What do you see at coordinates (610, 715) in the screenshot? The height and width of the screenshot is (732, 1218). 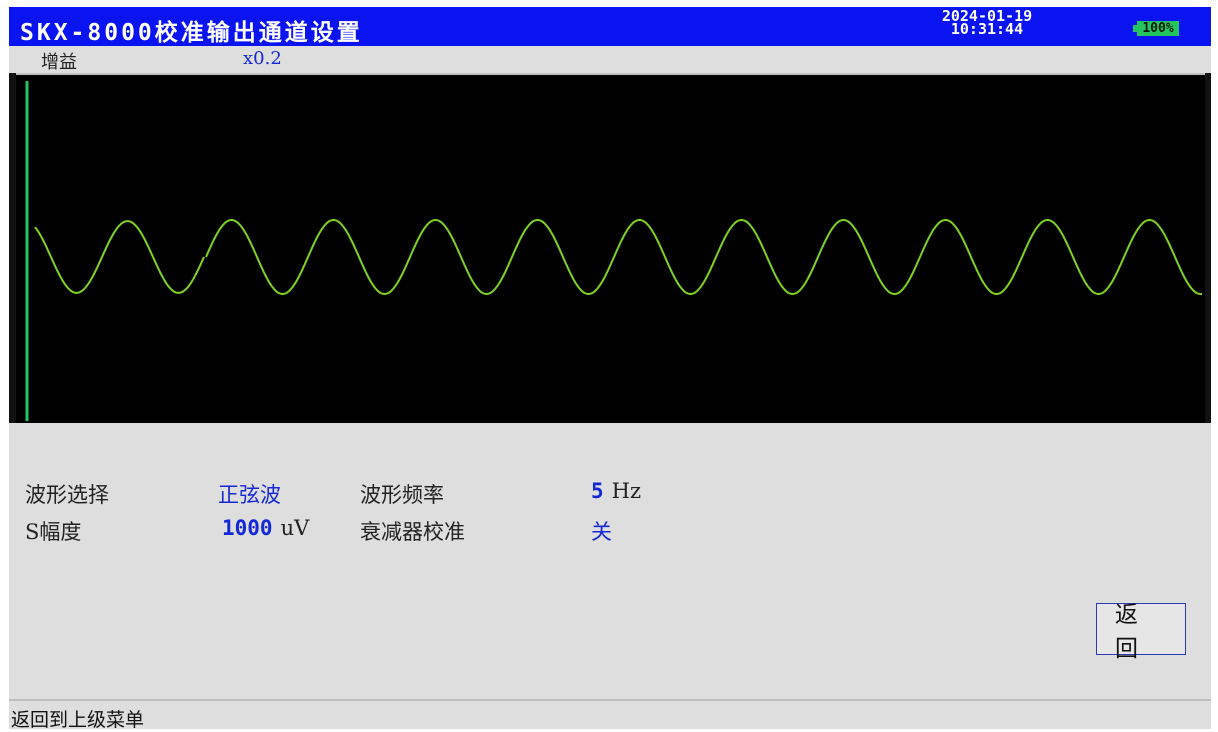 I see `status-bar: 返回到上级菜单` at bounding box center [610, 715].